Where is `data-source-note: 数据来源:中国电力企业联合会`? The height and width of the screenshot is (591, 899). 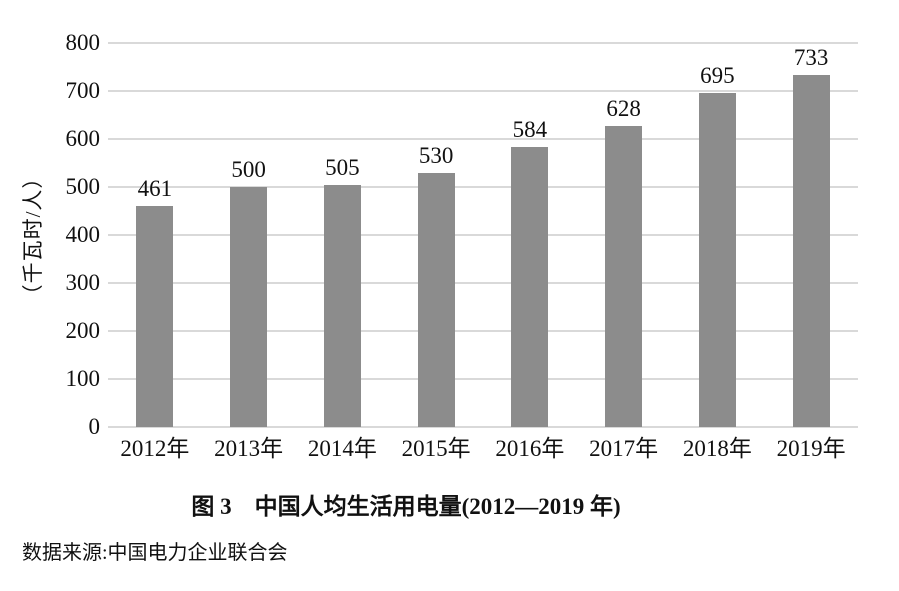 data-source-note: 数据来源:中国电力企业联合会 is located at coordinates (155, 553).